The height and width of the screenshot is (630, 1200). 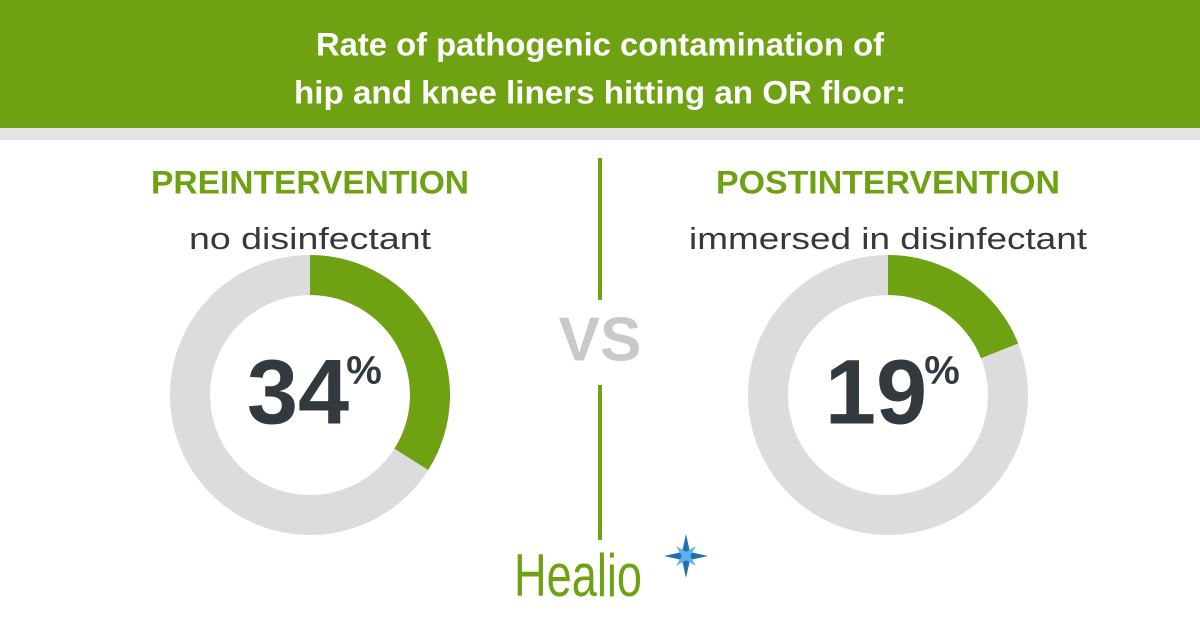 I want to click on logo-star-shape, so click(x=686, y=556).